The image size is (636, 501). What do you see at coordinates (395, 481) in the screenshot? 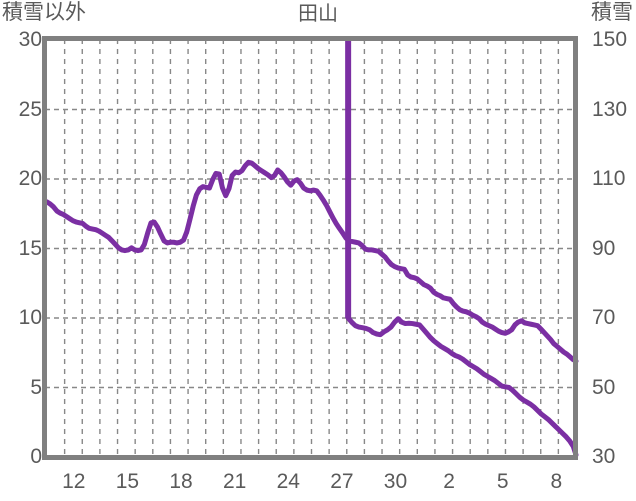
I see `x-axis-tick: 30` at bounding box center [395, 481].